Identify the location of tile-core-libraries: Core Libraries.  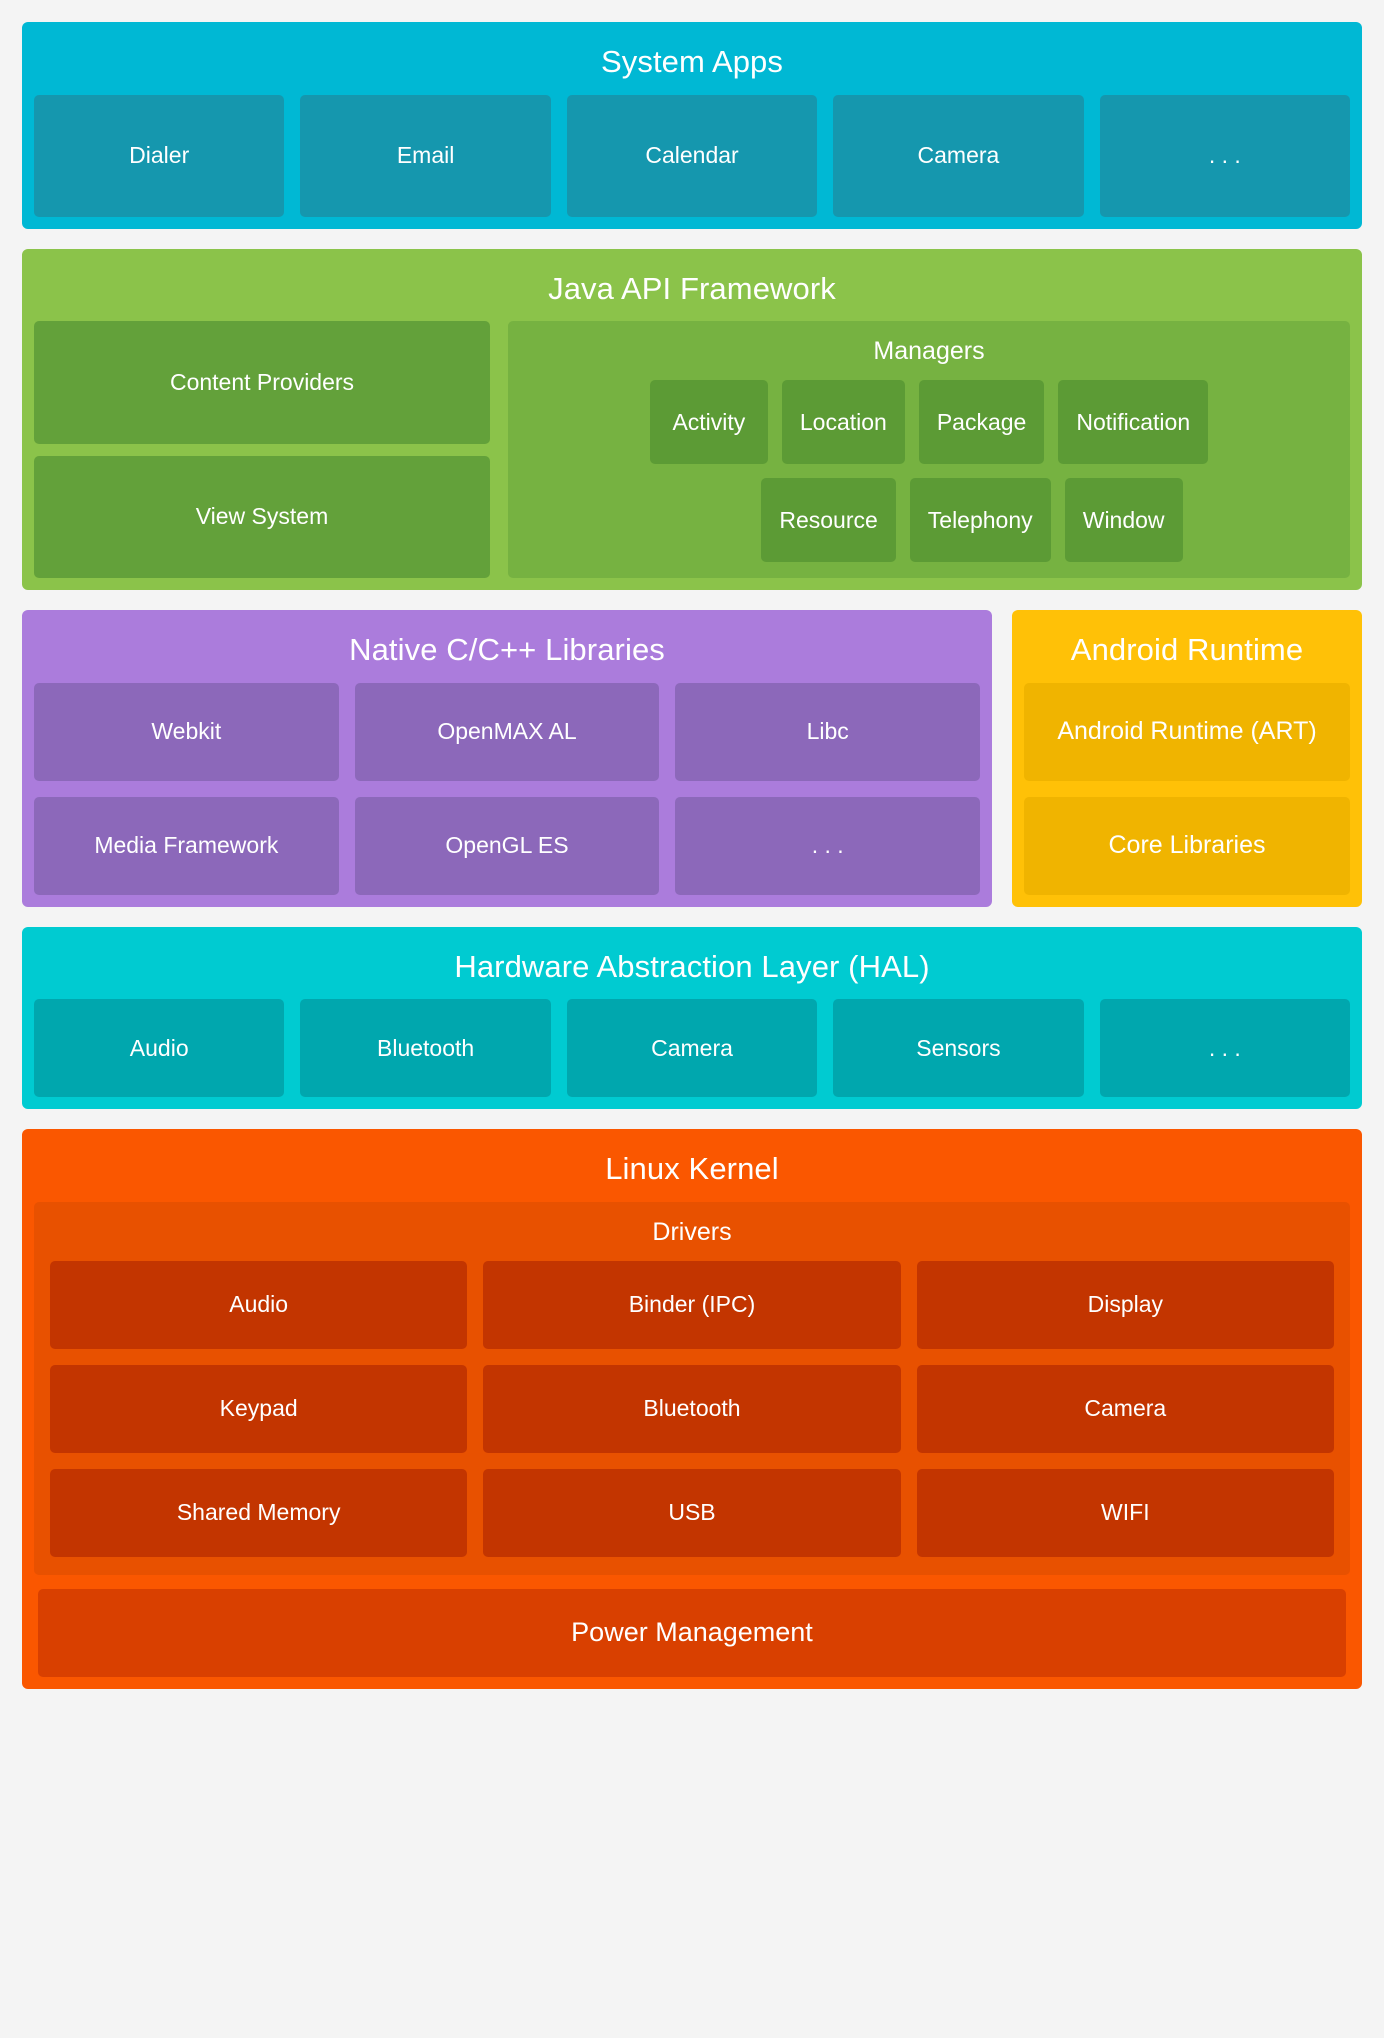
(1187, 845).